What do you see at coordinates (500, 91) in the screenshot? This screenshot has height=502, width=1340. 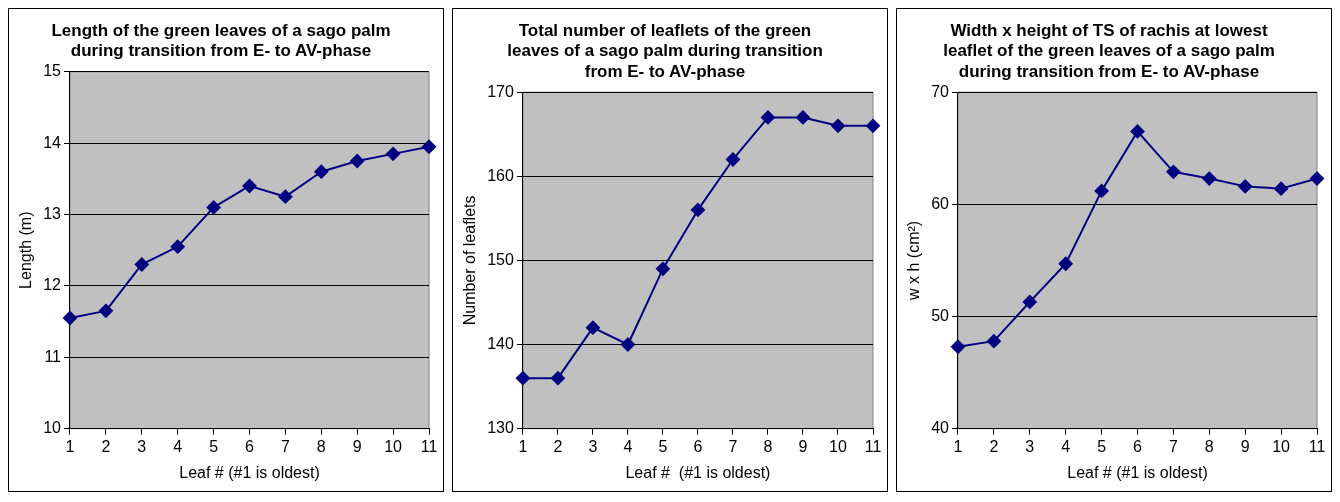 I see `y-tick-label: 170` at bounding box center [500, 91].